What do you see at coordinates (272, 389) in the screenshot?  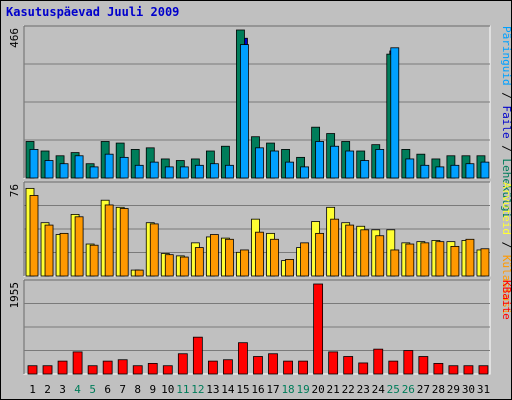 I see `day-label: 17` at bounding box center [272, 389].